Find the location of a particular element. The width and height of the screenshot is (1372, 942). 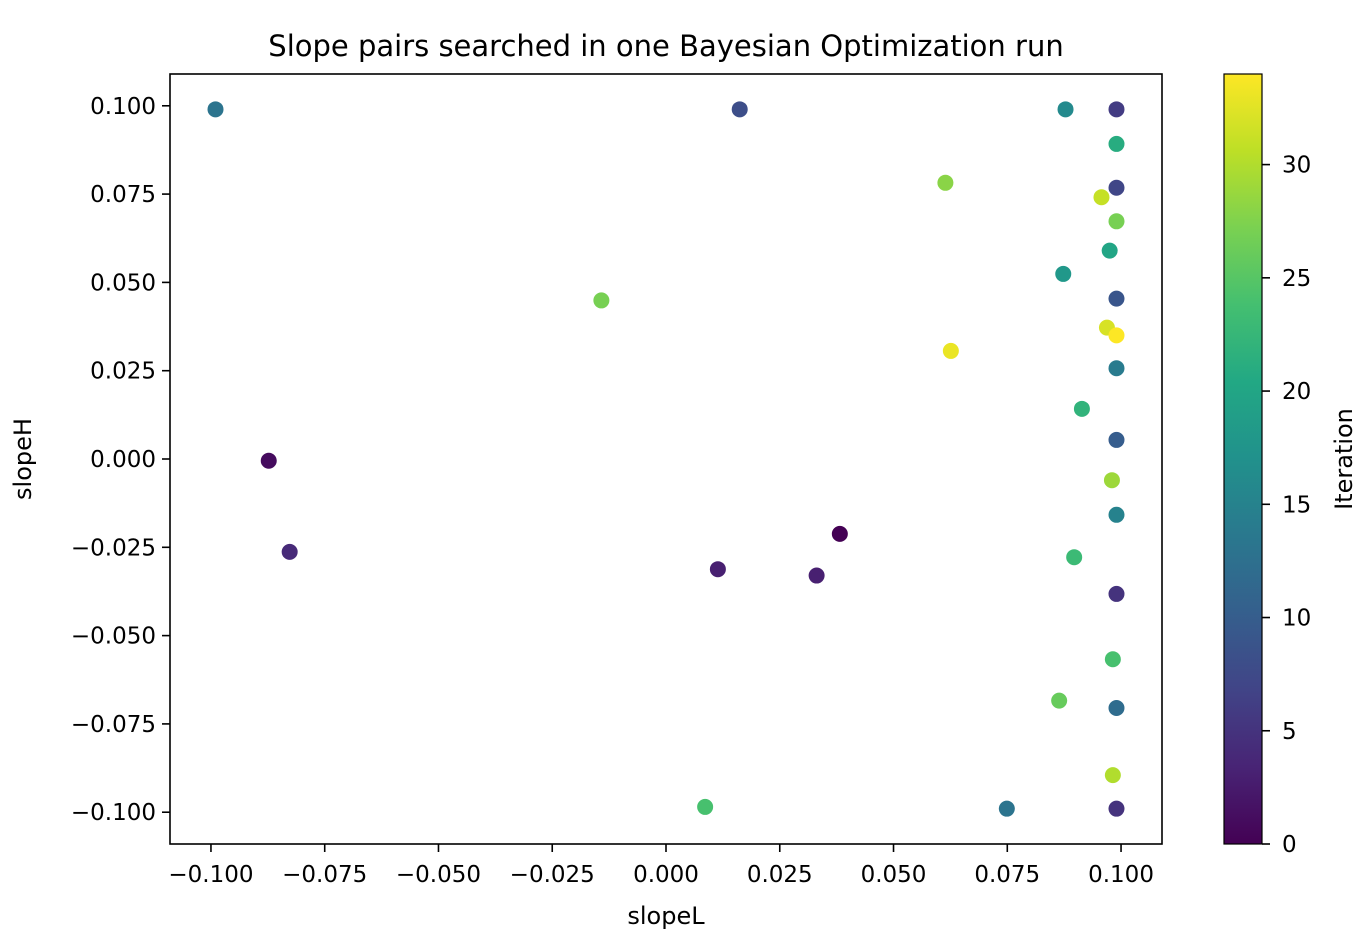

x-tick-label: −0.100 is located at coordinates (210, 875).